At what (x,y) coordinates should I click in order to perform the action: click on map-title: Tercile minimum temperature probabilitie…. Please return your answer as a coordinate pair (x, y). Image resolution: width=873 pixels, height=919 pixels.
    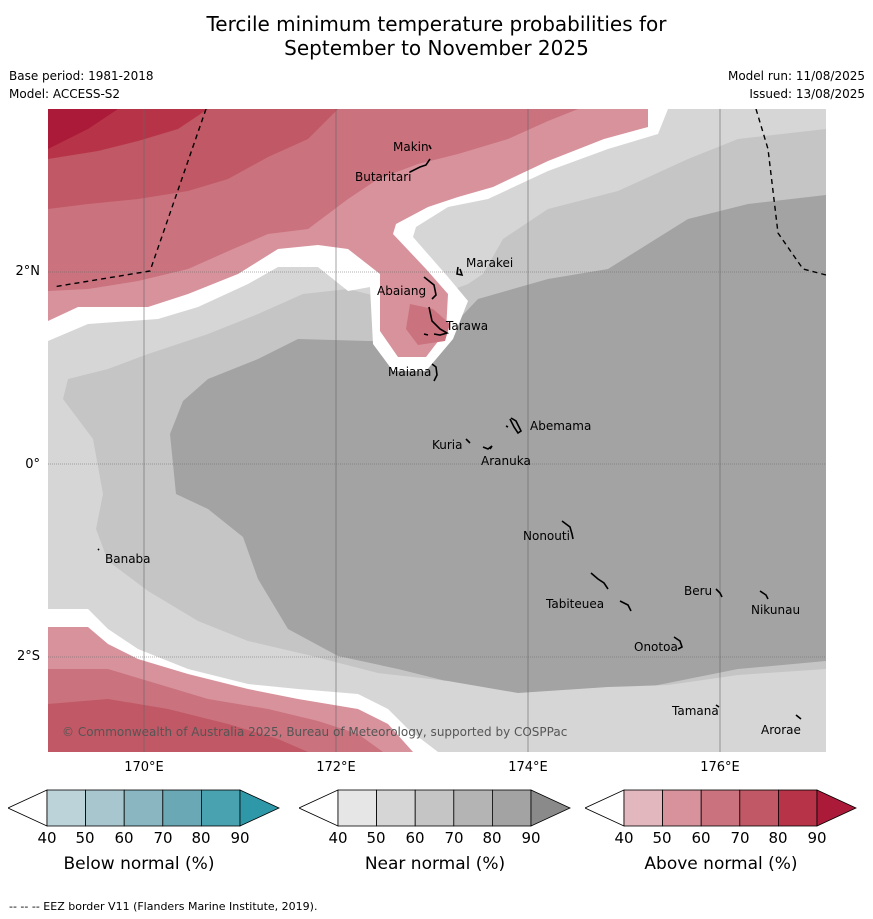
    Looking at the image, I should click on (436, 36).